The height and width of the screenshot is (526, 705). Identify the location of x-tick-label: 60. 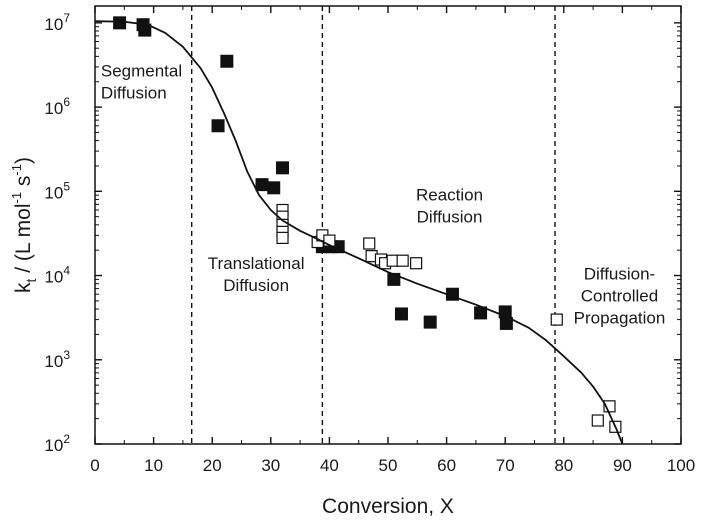
(446, 465).